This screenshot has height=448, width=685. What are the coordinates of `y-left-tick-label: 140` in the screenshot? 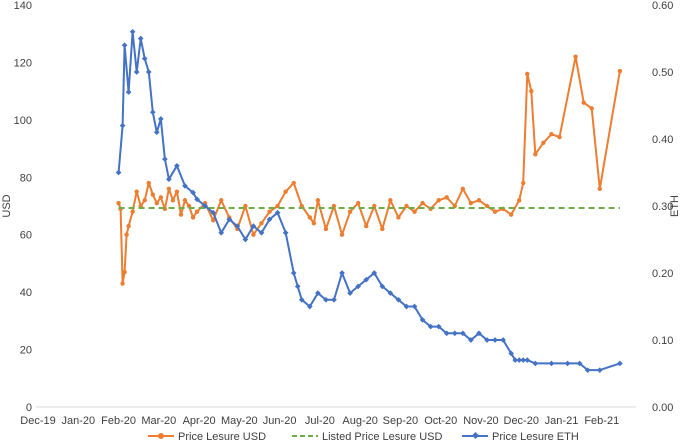 It's located at (23, 6).